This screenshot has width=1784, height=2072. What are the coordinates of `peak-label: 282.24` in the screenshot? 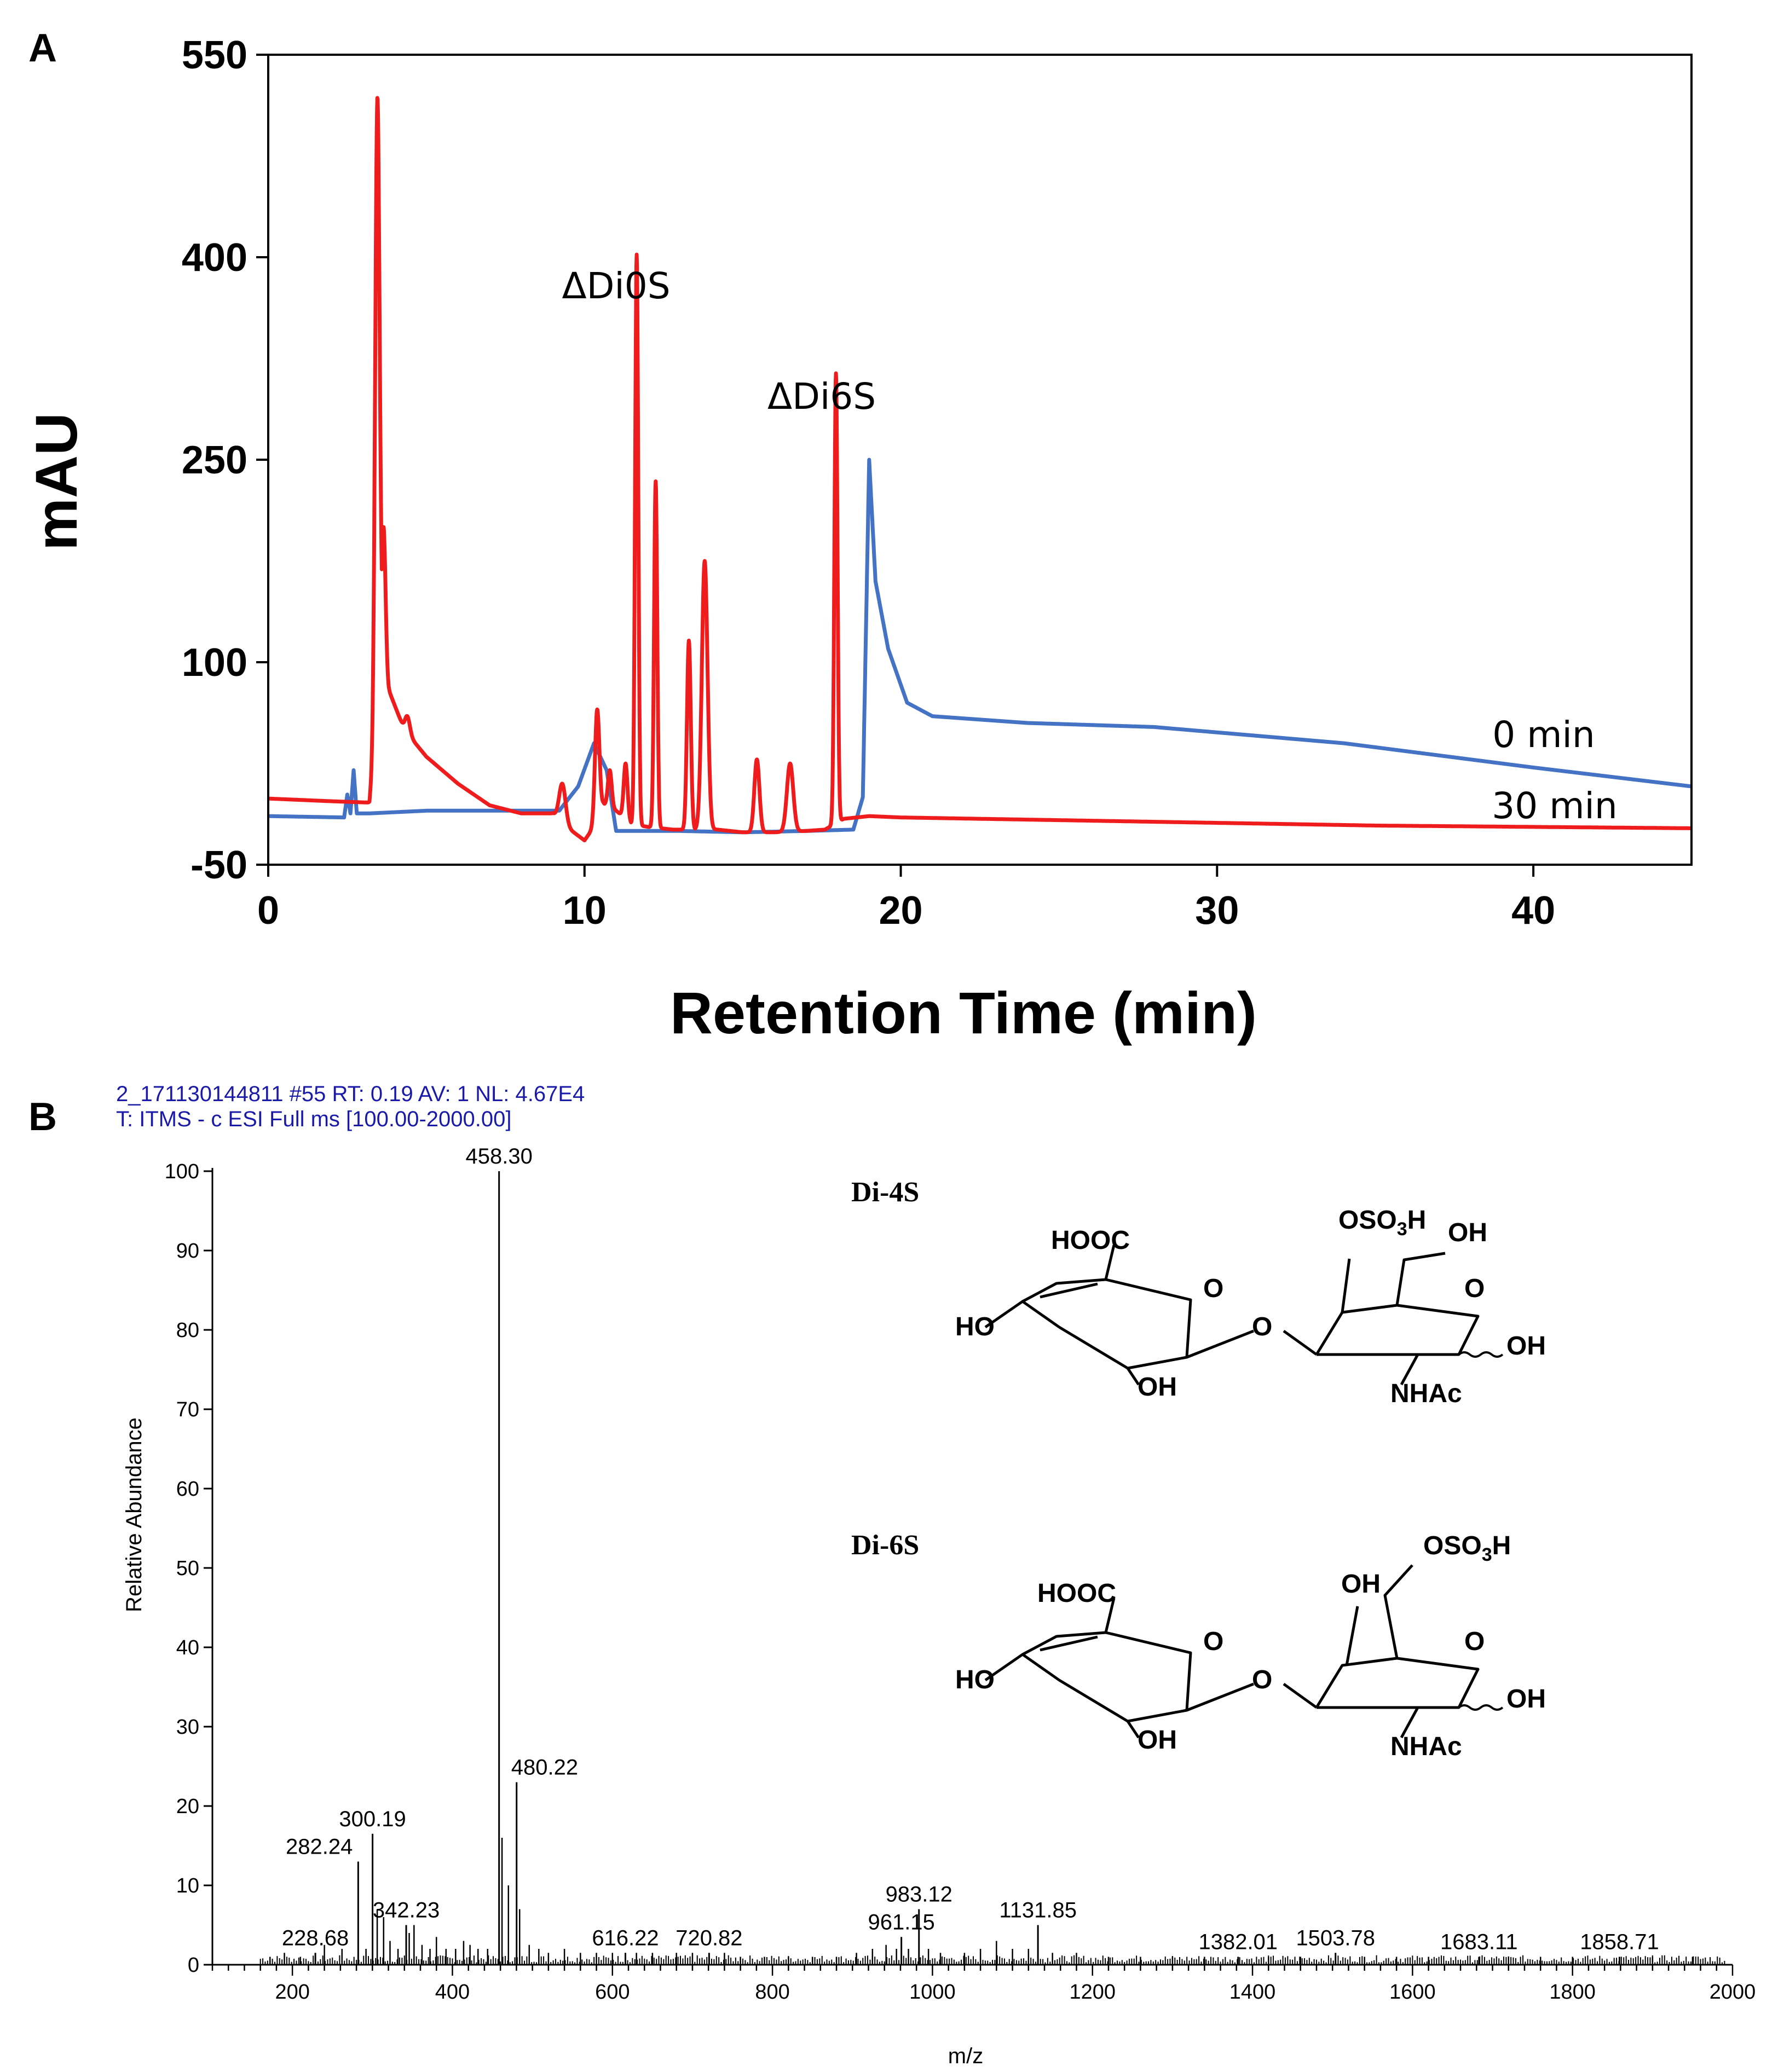 It's located at (319, 1847).